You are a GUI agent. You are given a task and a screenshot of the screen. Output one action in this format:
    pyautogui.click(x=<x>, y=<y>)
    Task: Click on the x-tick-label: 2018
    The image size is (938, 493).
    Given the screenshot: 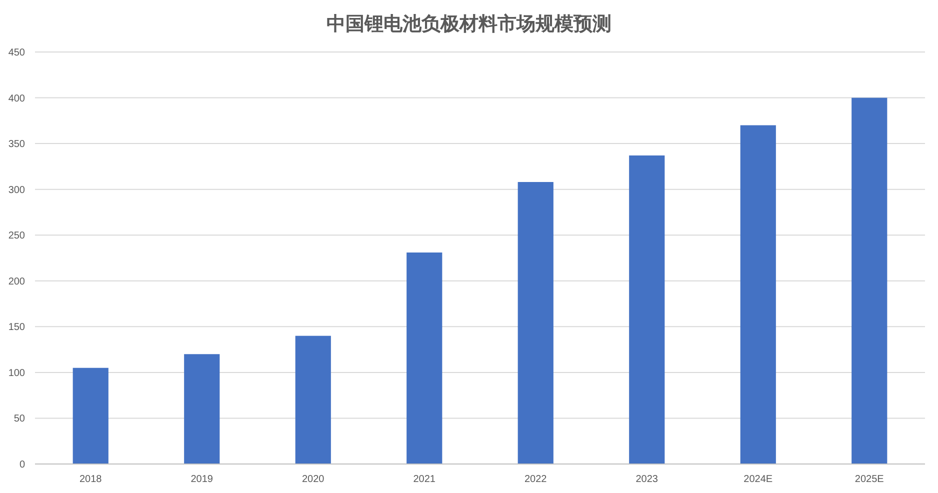 What is the action you would take?
    pyautogui.click(x=91, y=479)
    